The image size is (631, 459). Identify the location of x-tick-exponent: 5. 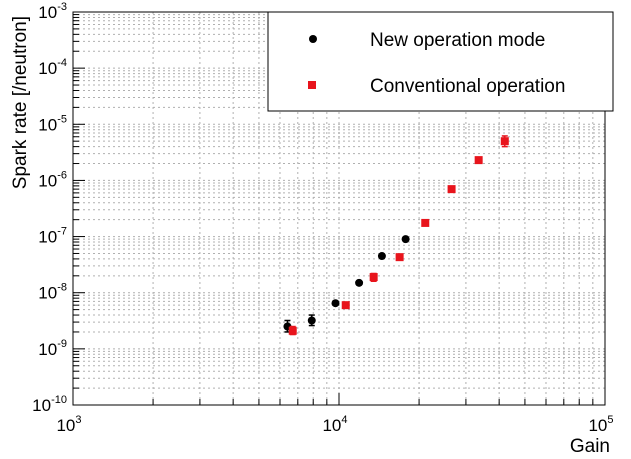
(610, 420).